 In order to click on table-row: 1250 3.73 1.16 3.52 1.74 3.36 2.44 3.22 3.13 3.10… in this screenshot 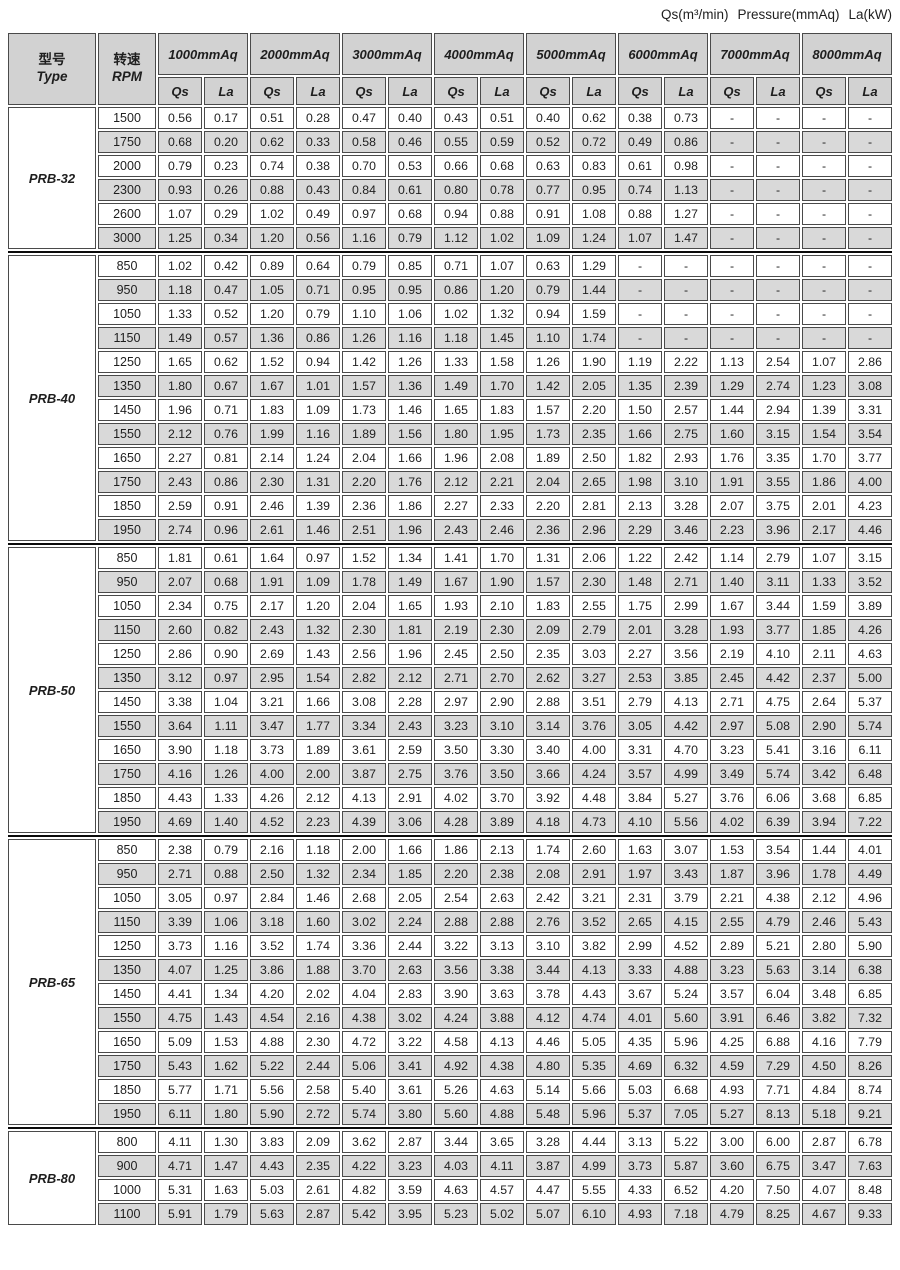, I will do `click(450, 946)`.